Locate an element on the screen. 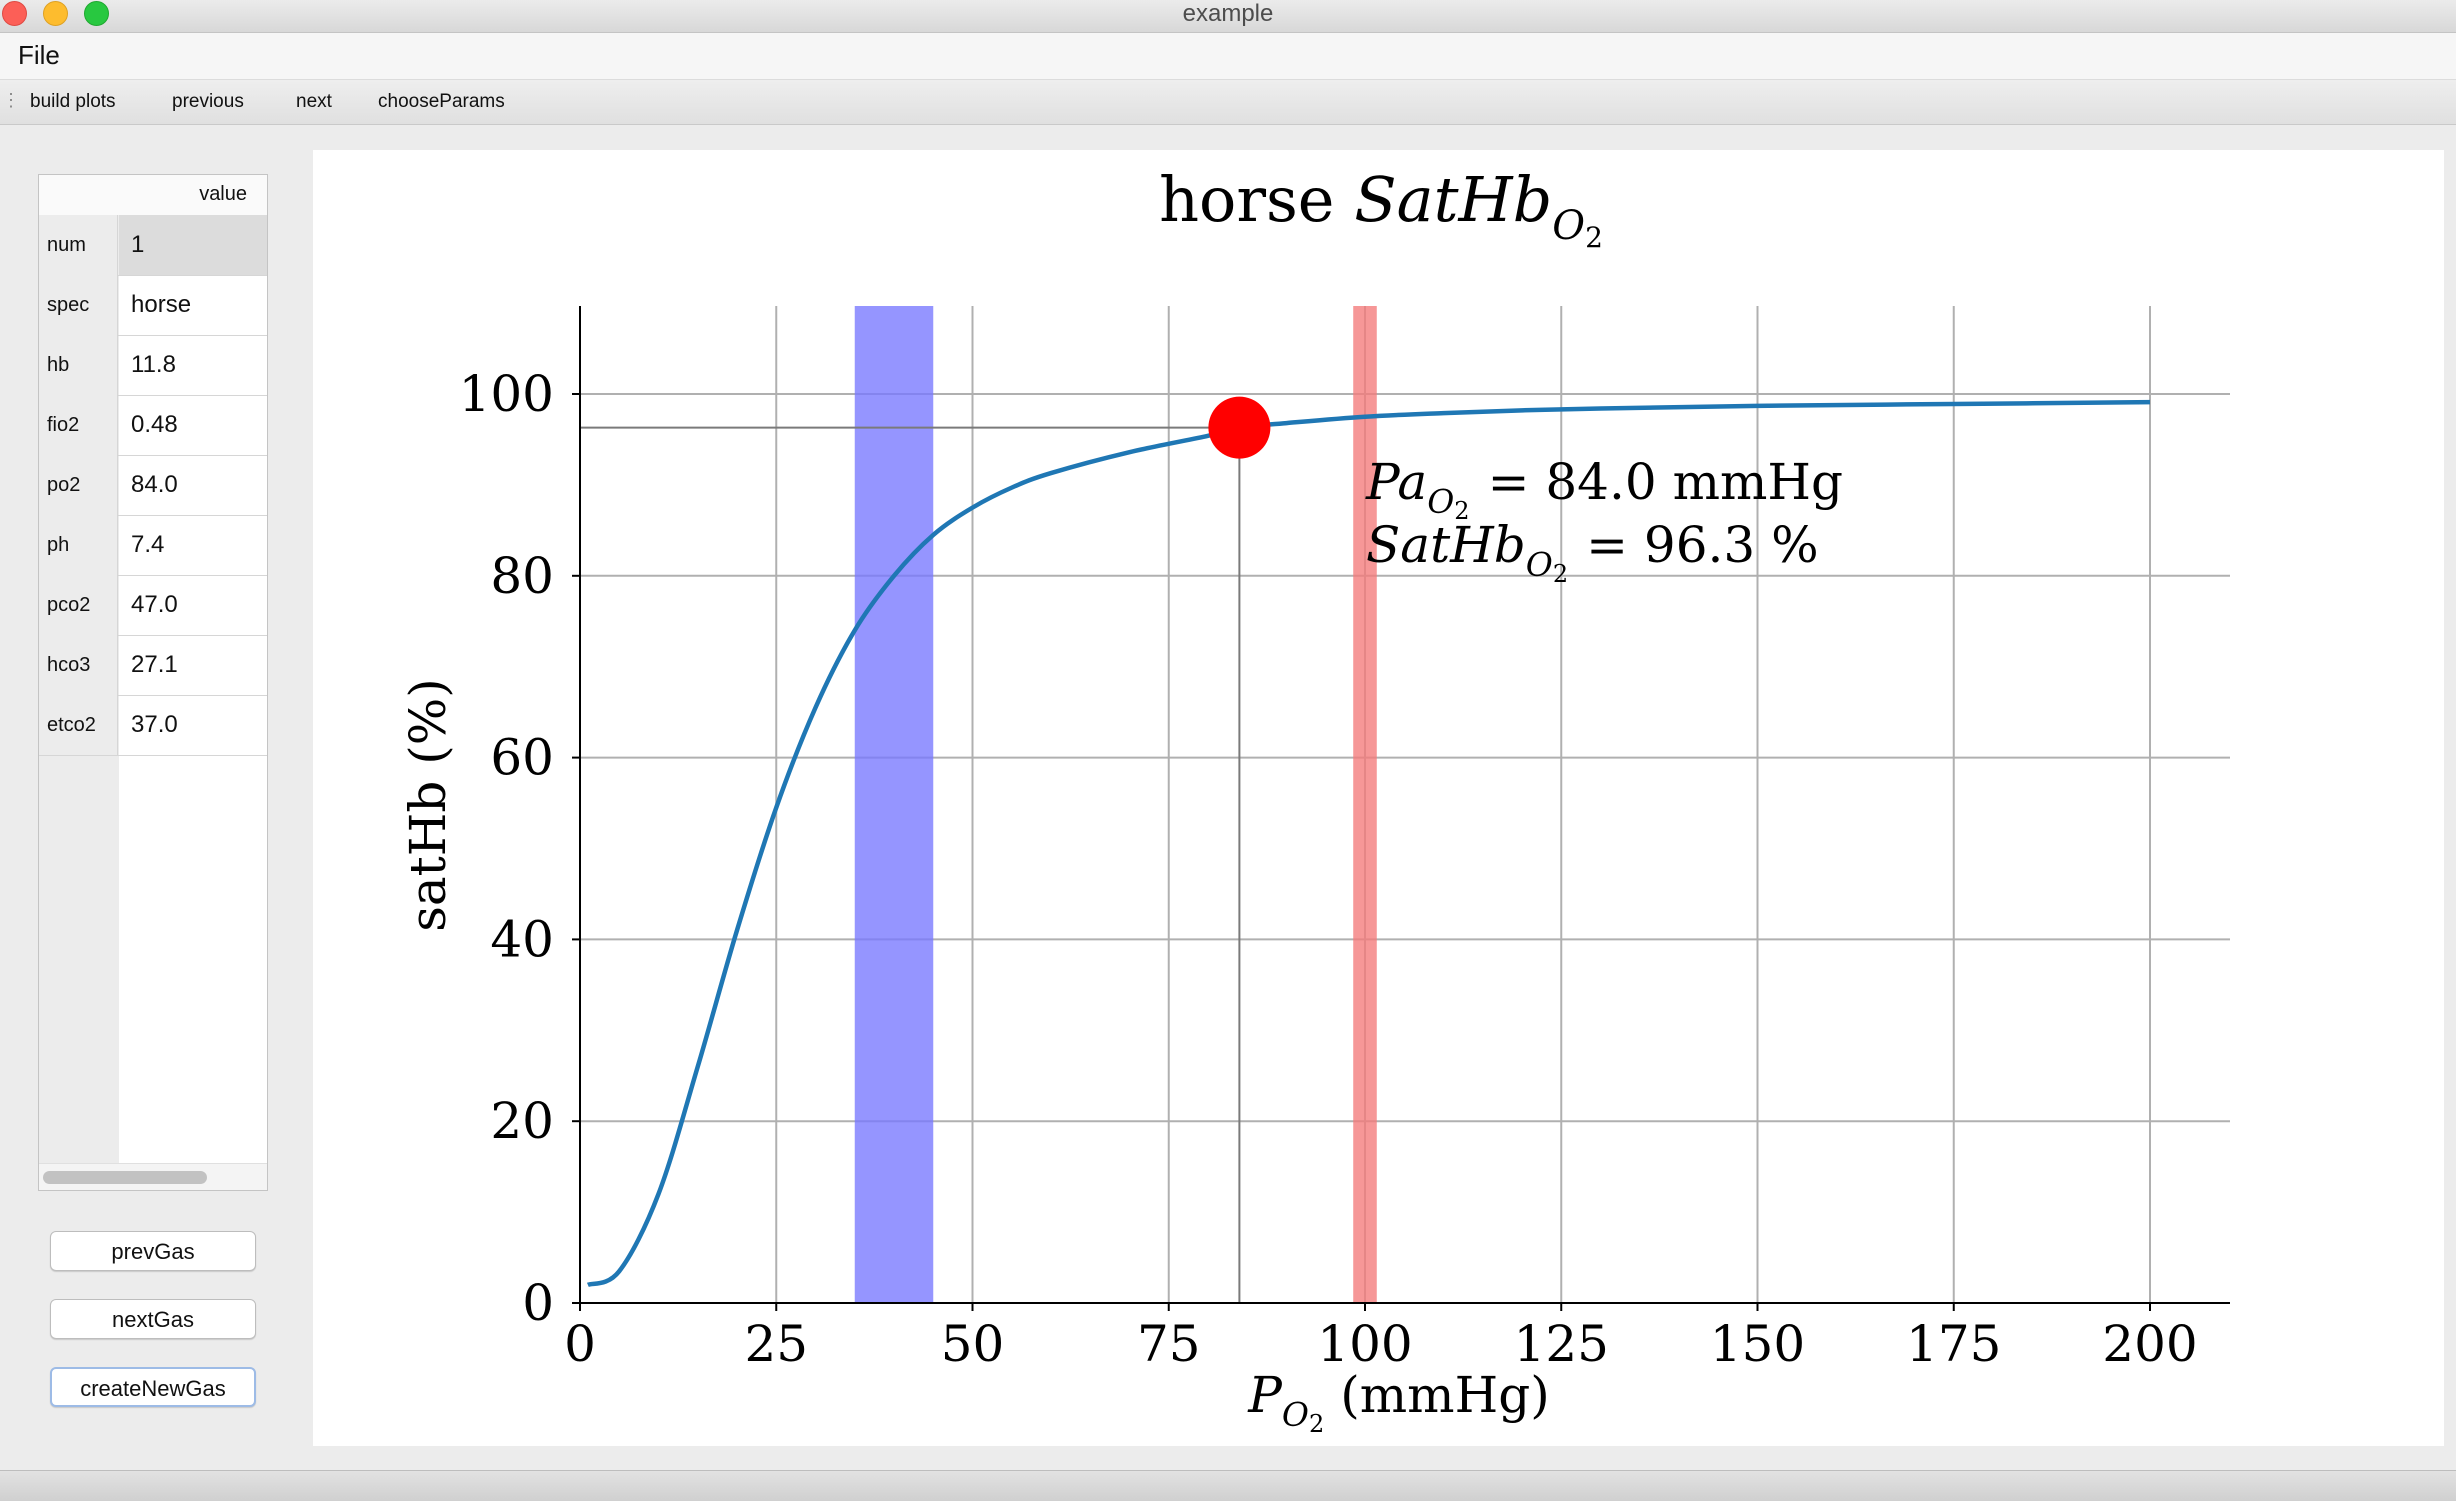 This screenshot has height=1501, width=2456. y-tick-label: 40 is located at coordinates (522, 939).